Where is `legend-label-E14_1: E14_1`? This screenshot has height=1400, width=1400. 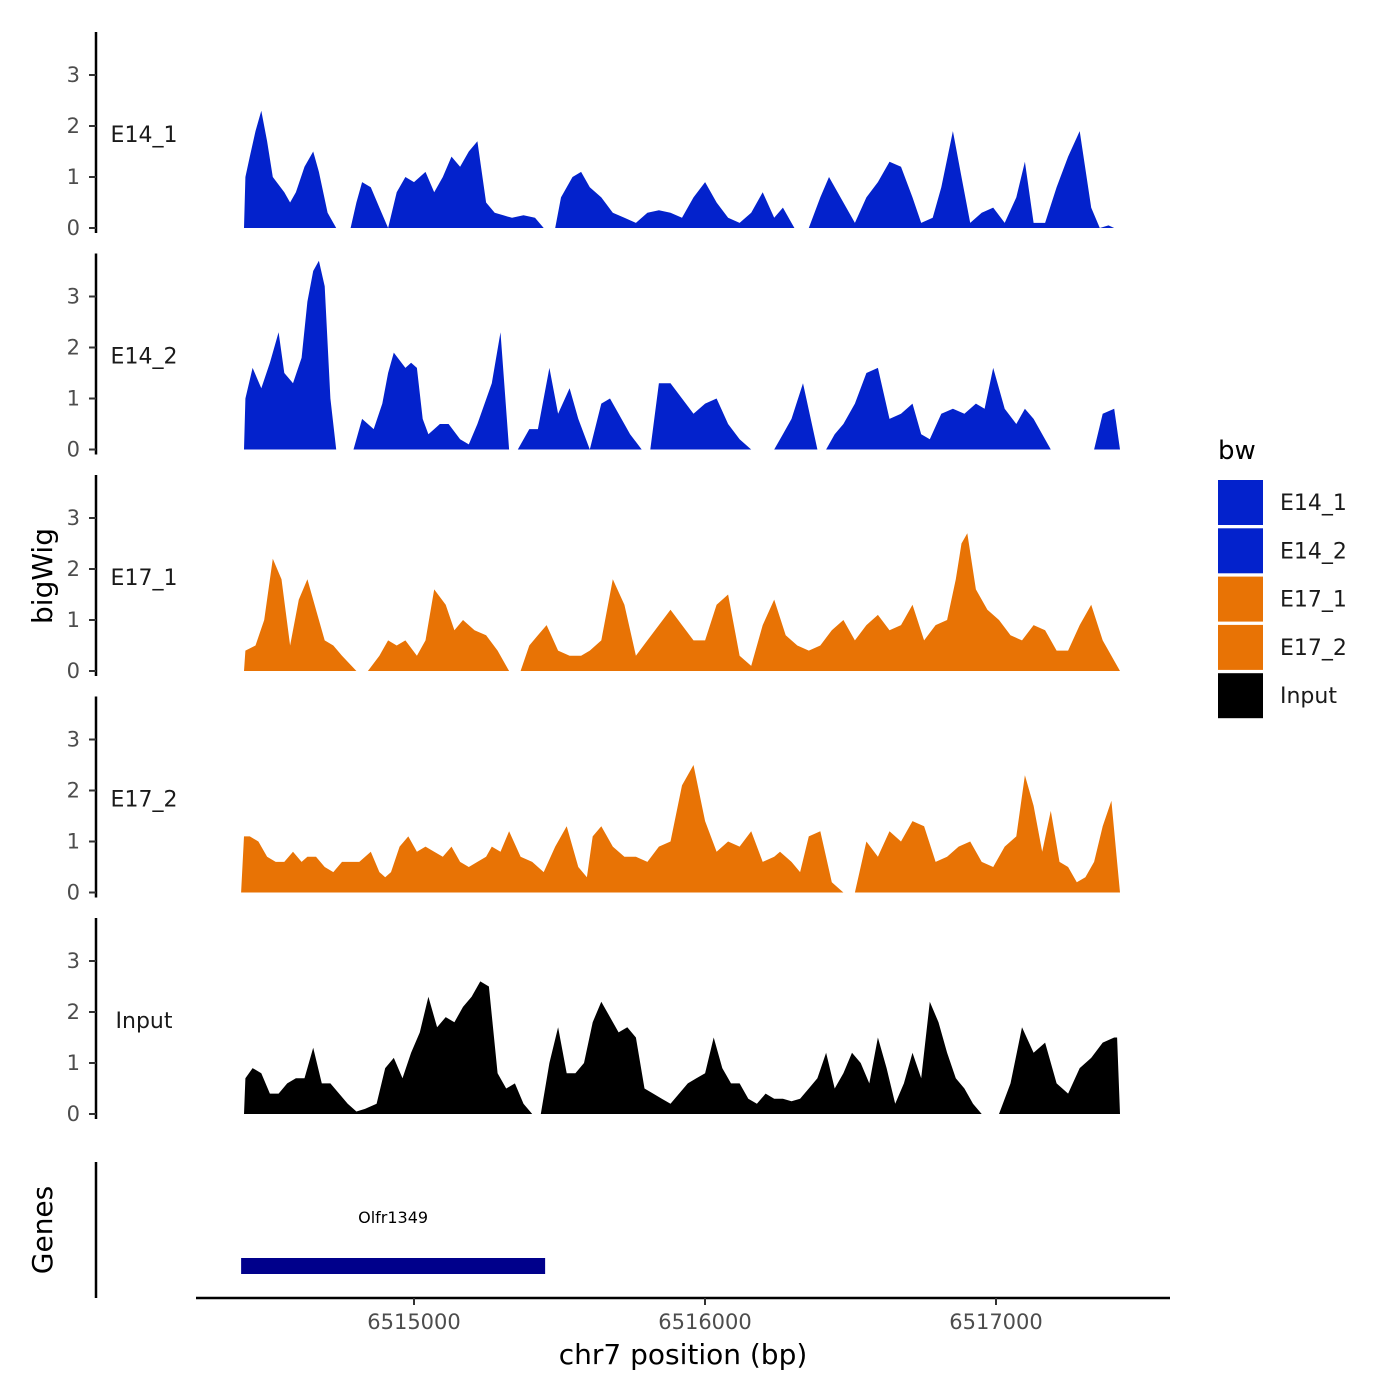 legend-label-E14_1: E14_1 is located at coordinates (1313, 503).